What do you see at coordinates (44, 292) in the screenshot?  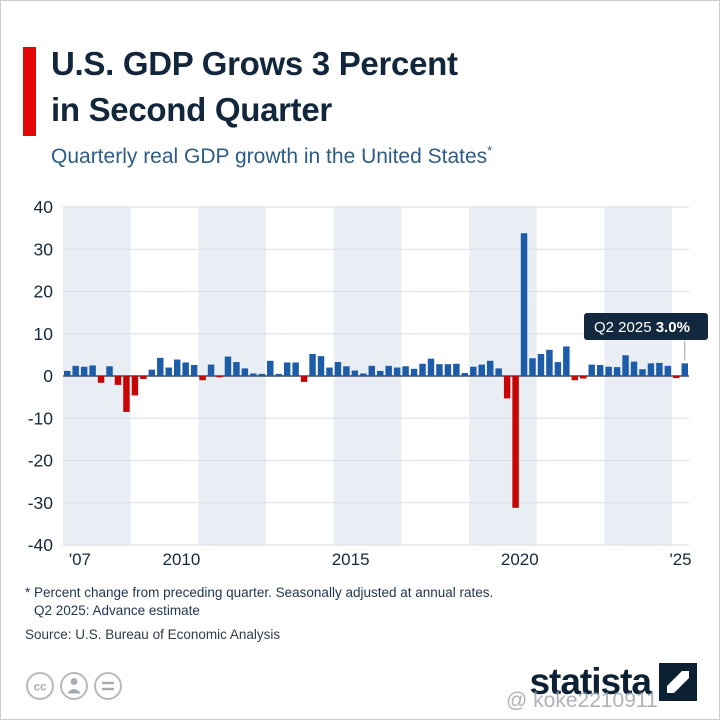 I see `y-axis-label: 20` at bounding box center [44, 292].